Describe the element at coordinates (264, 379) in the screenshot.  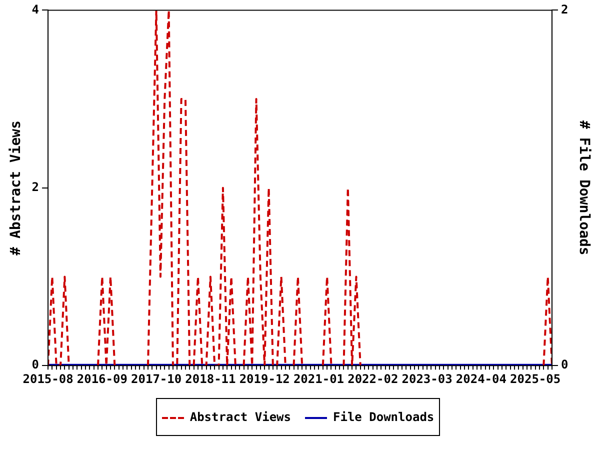
I see `x-tick-label: 2019-12` at that location.